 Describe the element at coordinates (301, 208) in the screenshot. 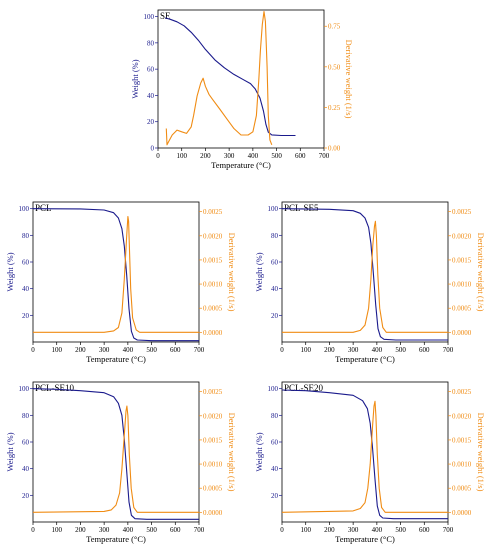

I see `panel-label: PCL-SE5` at that location.